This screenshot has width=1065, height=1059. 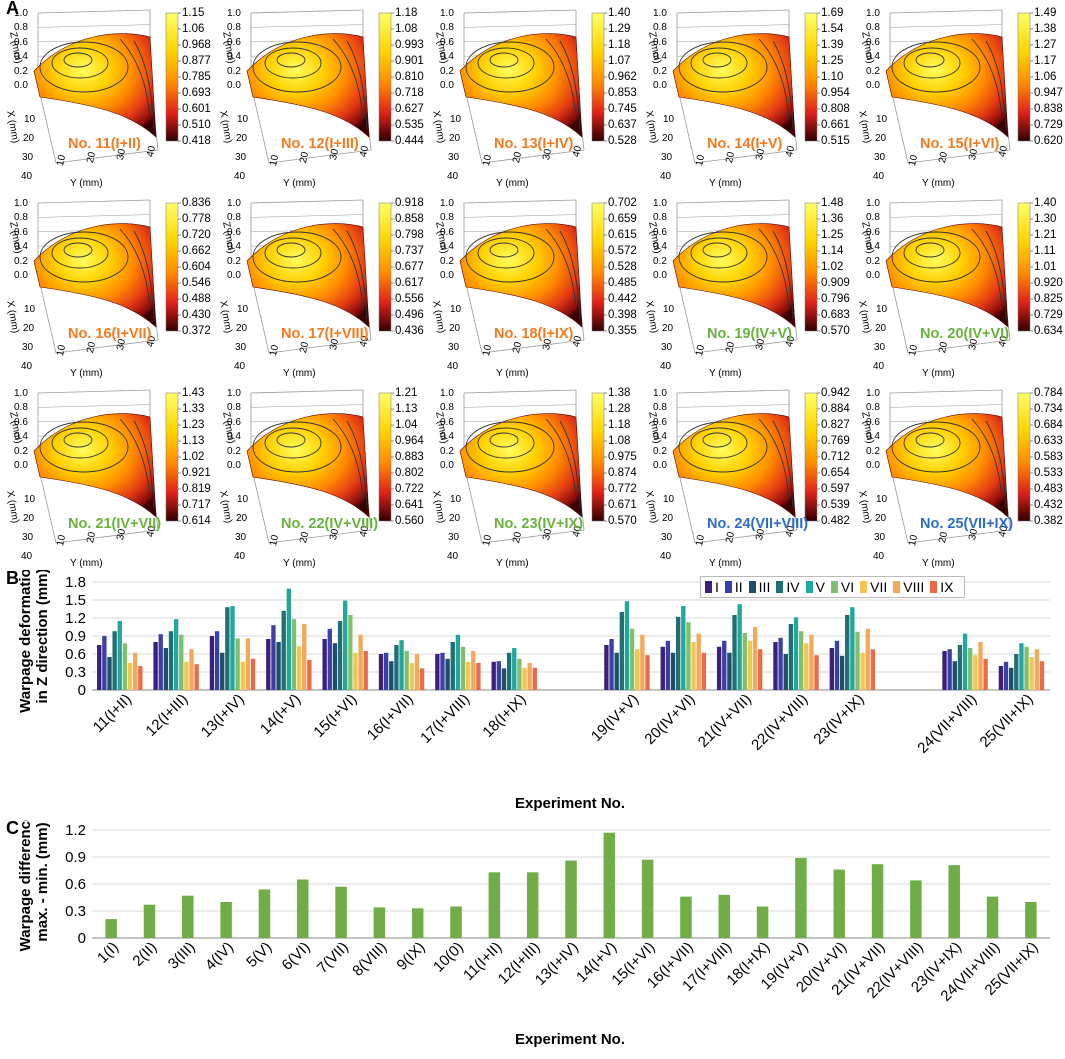 I want to click on legend-item: IV, so click(x=788, y=587).